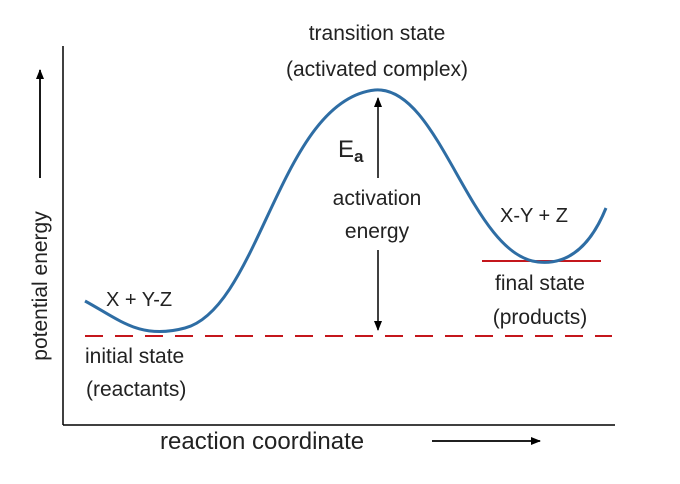 The width and height of the screenshot is (680, 484). What do you see at coordinates (377, 198) in the screenshot?
I see `activation-energy-label: activation` at bounding box center [377, 198].